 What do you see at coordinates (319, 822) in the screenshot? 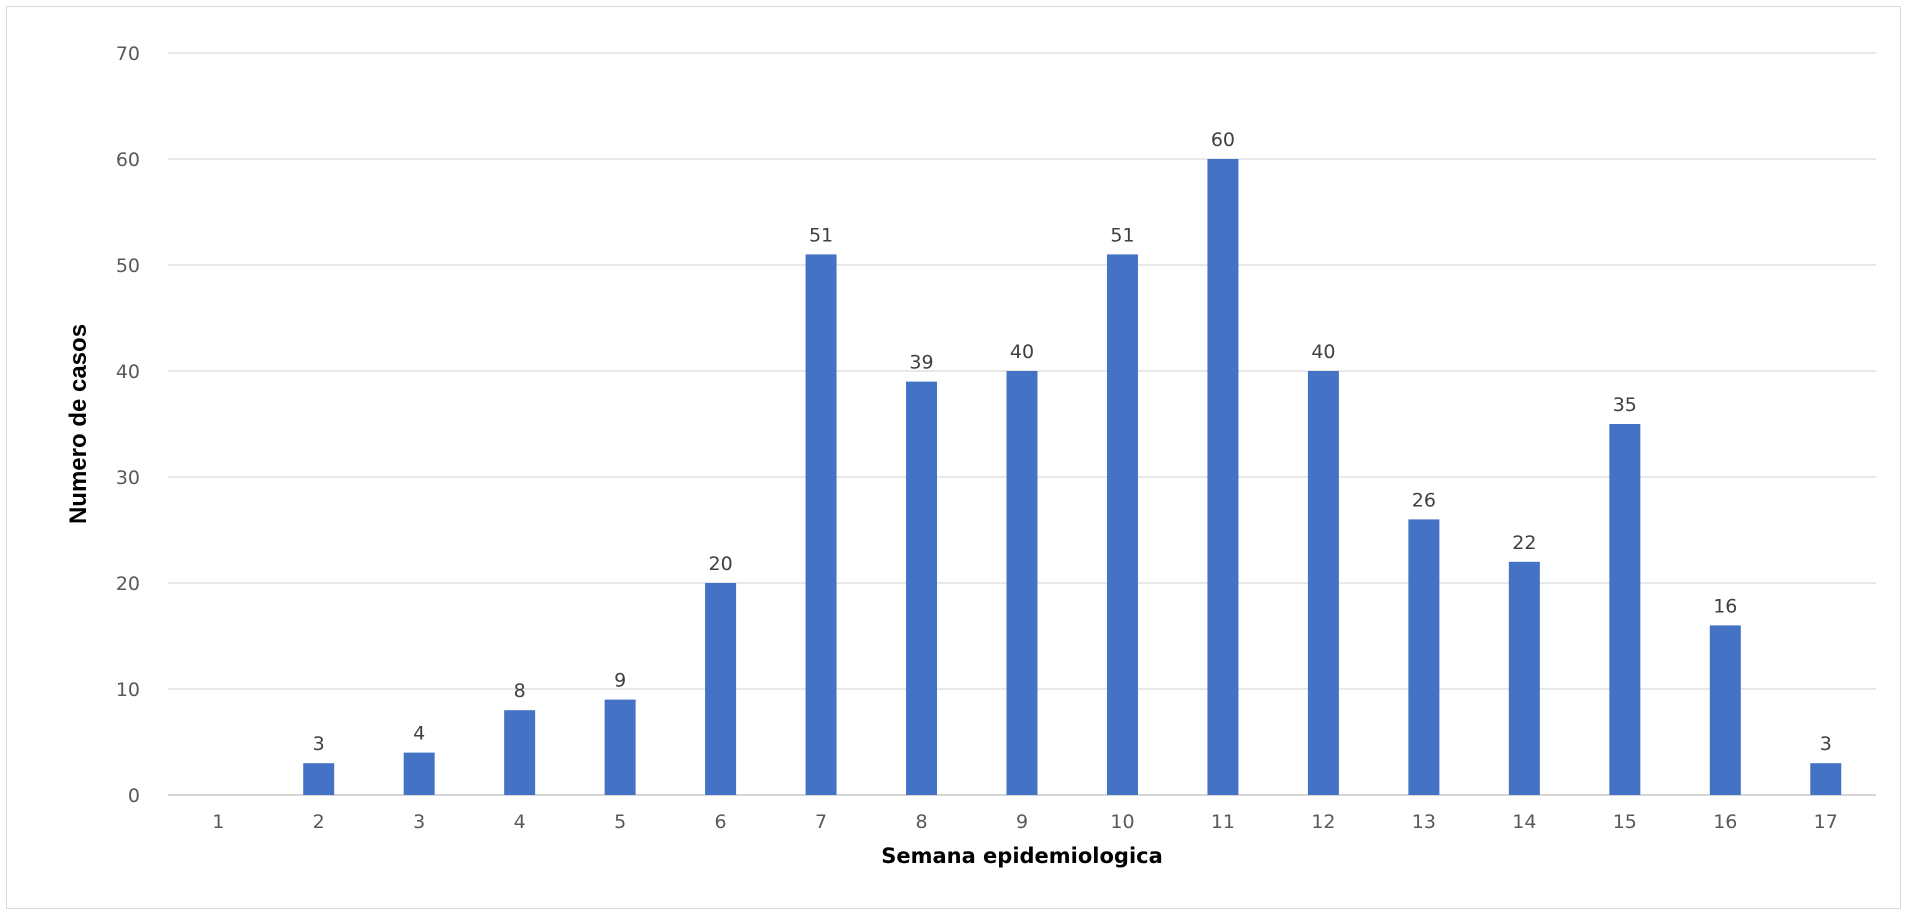
I see `x-tick-label: 2` at bounding box center [319, 822].